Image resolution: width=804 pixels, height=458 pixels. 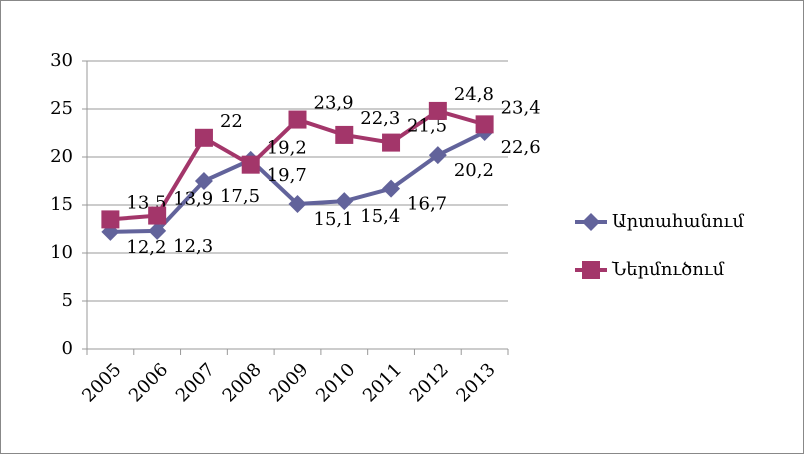 I want to click on data-label: 22,3, so click(x=380, y=118).